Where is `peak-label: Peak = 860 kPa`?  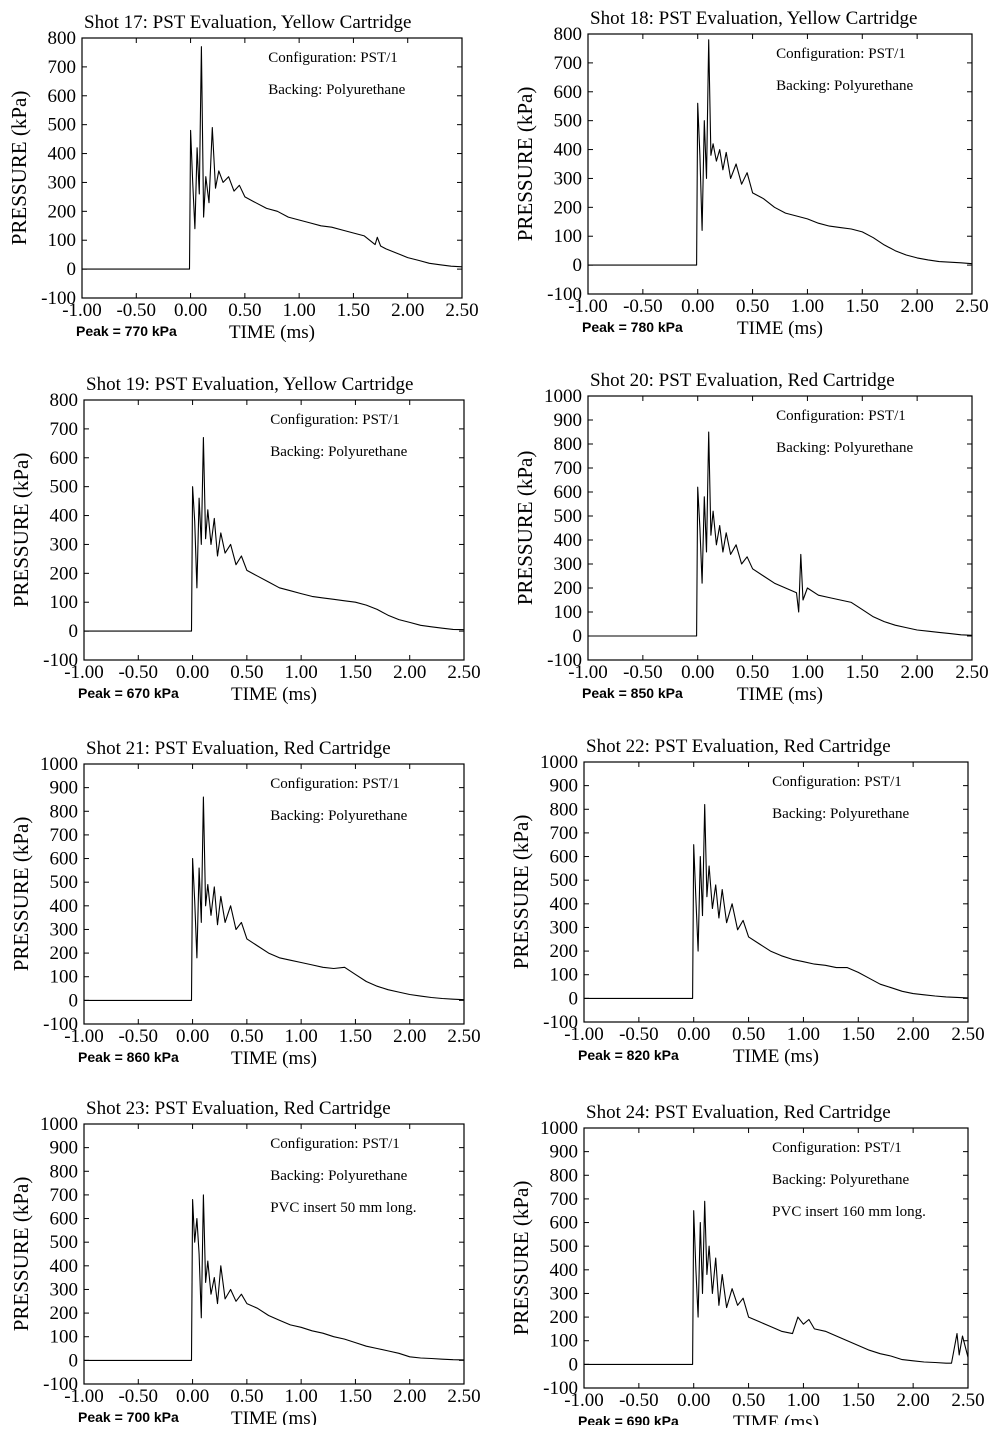
peak-label: Peak = 860 kPa is located at coordinates (128, 1057).